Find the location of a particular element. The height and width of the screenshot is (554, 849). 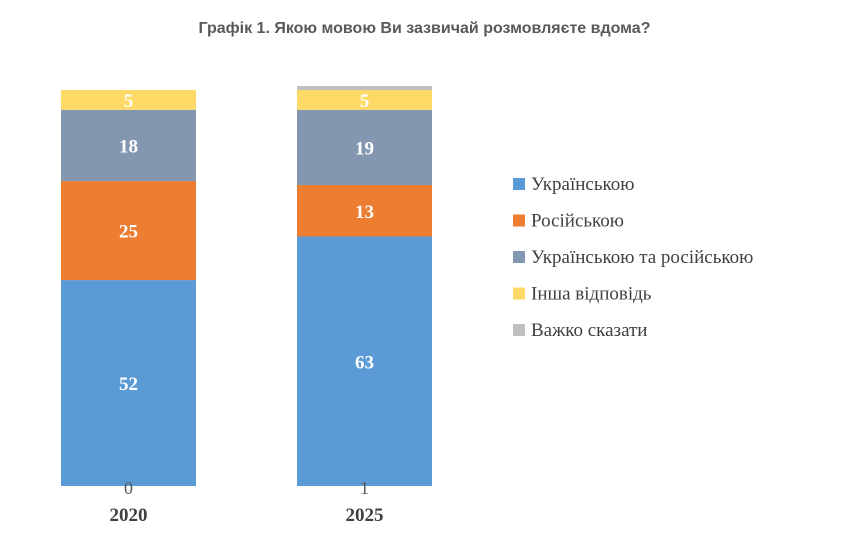

data-label-2025-1: 13 is located at coordinates (364, 212).